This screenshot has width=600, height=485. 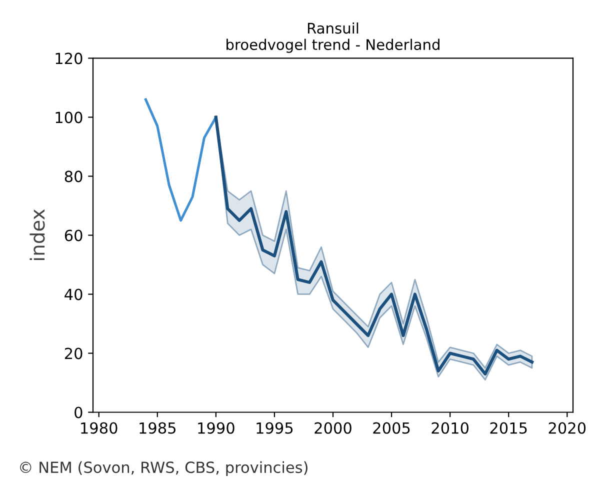 I want to click on y-tick-label: 60, so click(x=73, y=236).